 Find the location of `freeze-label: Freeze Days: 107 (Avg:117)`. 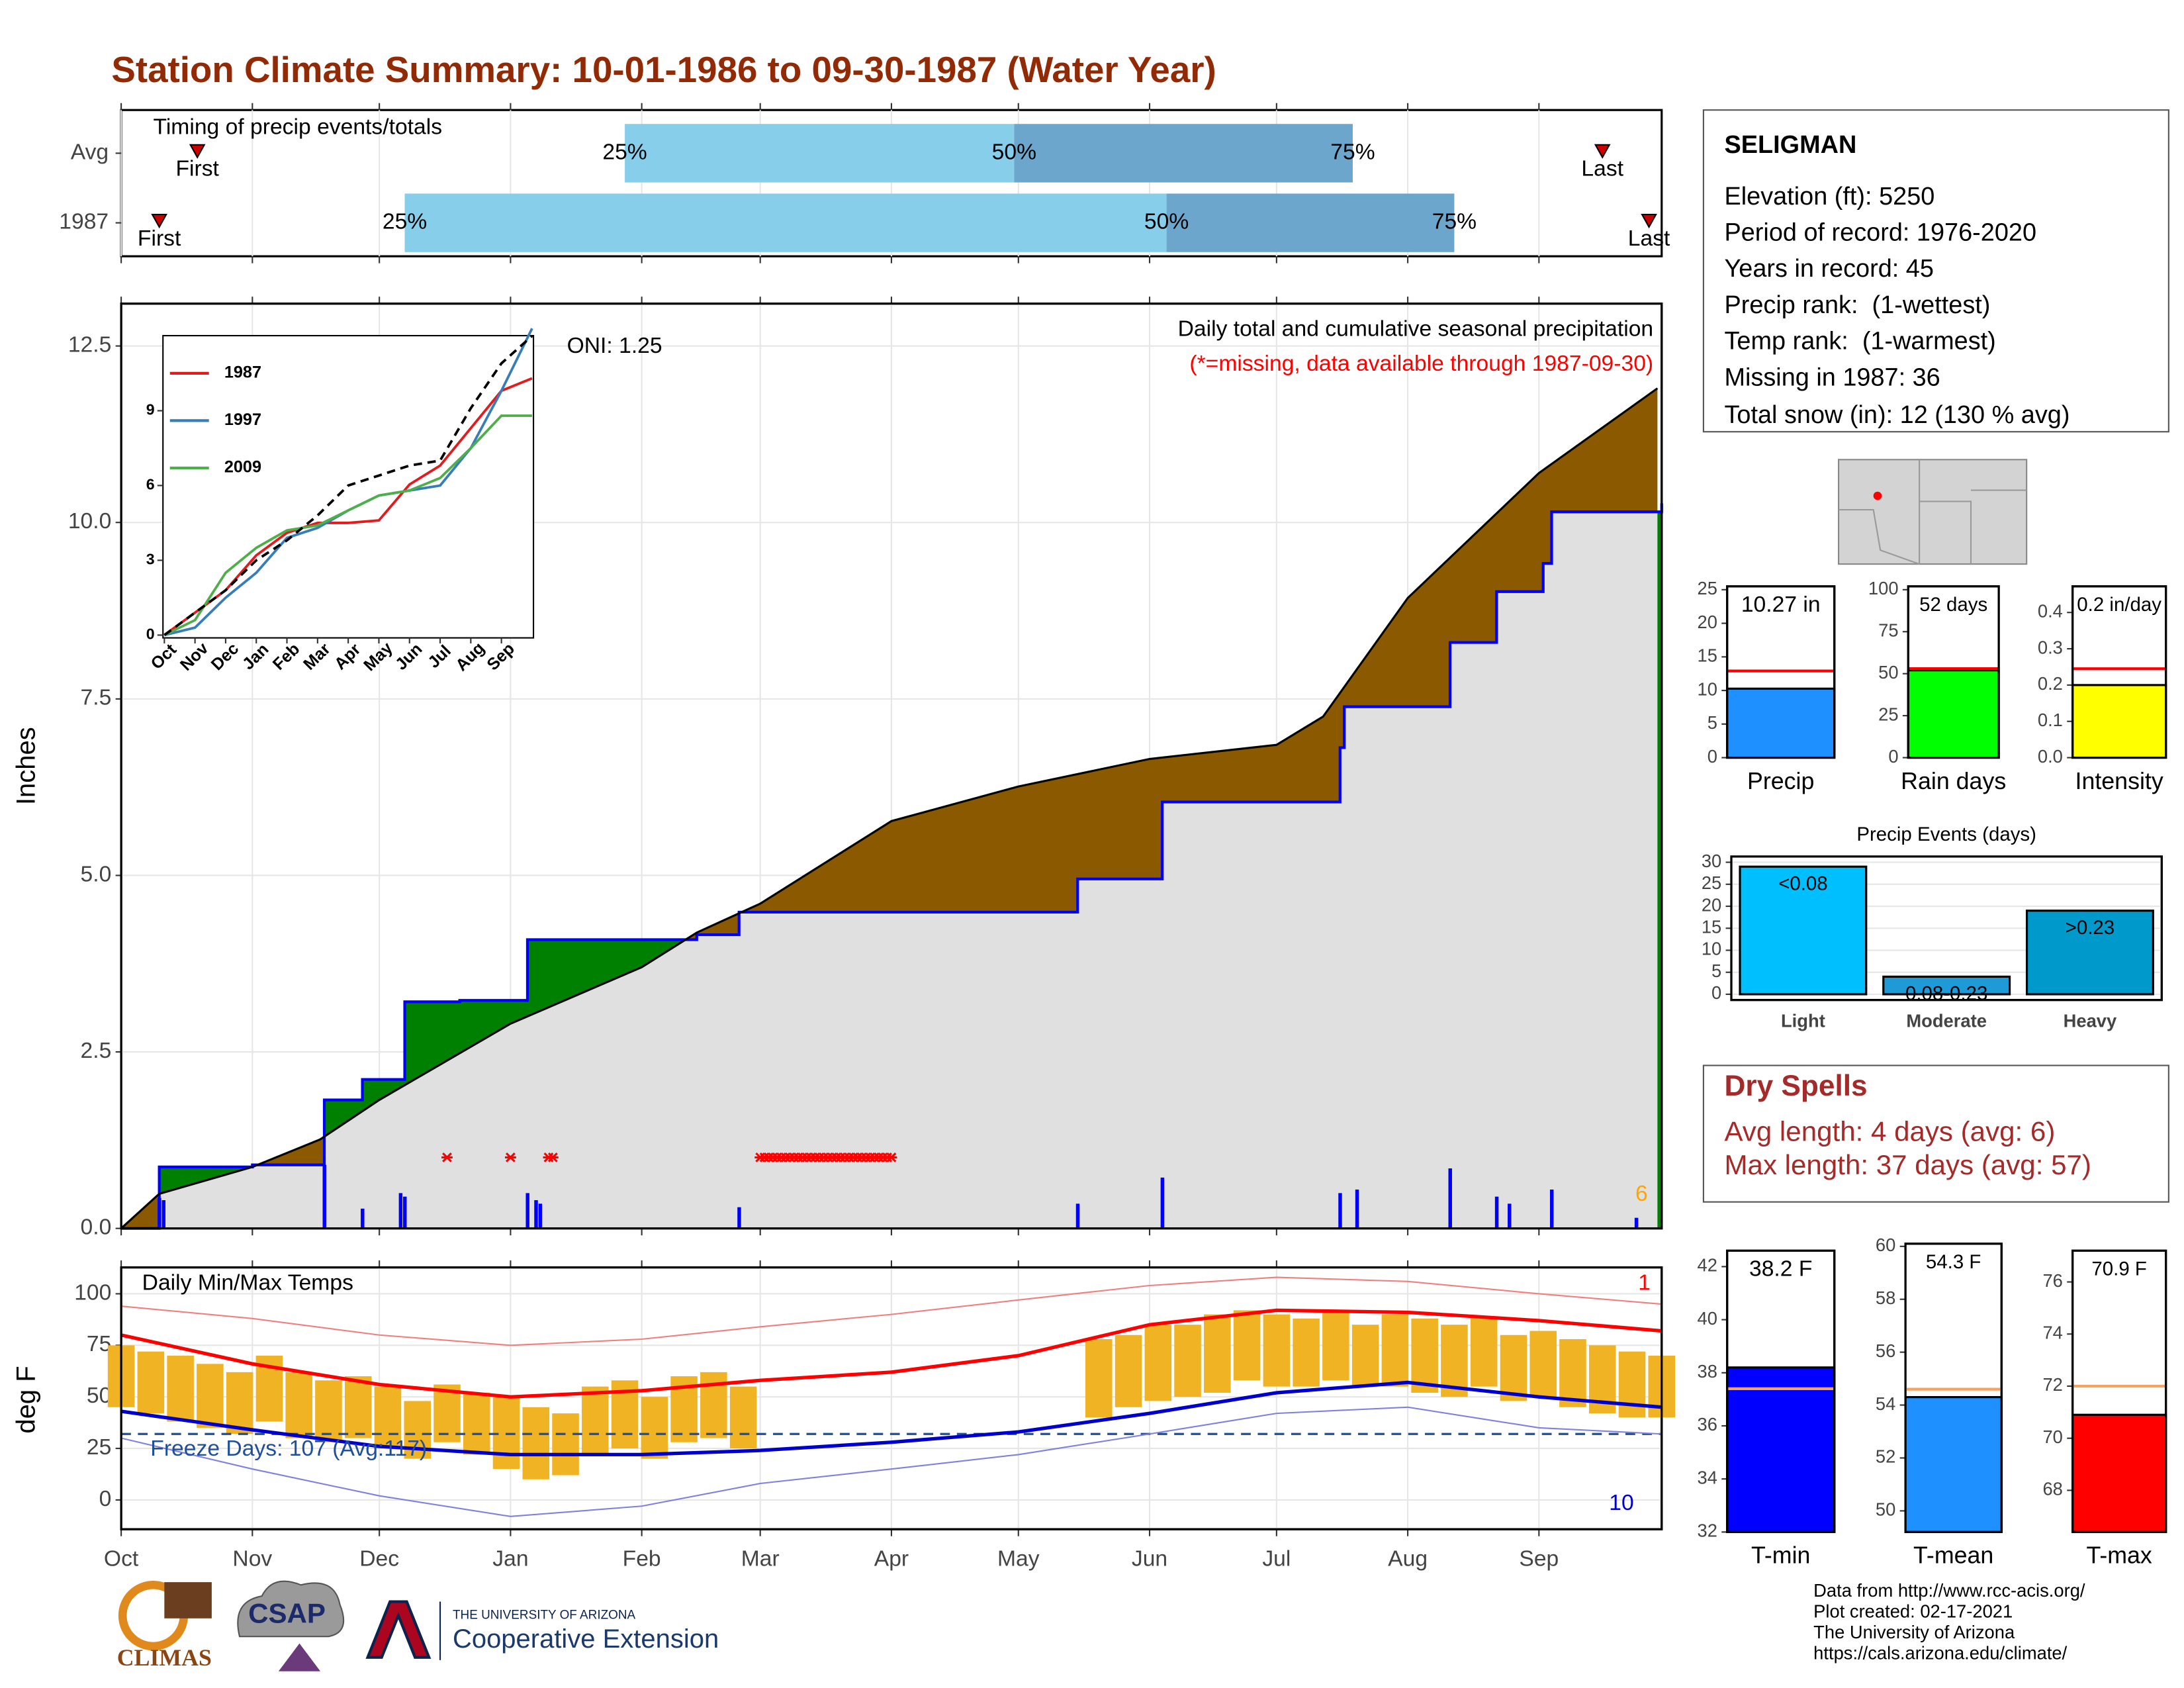

freeze-label: Freeze Days: 107 (Avg:117) is located at coordinates (288, 1448).